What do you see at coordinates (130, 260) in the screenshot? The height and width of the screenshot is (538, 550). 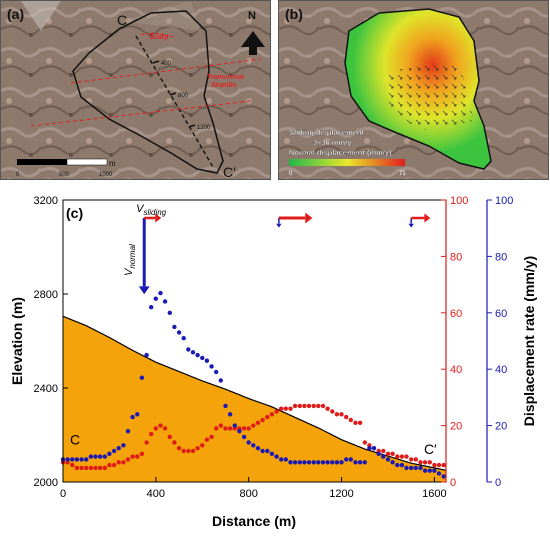 I see `v-normal-label: Vnormal` at bounding box center [130, 260].